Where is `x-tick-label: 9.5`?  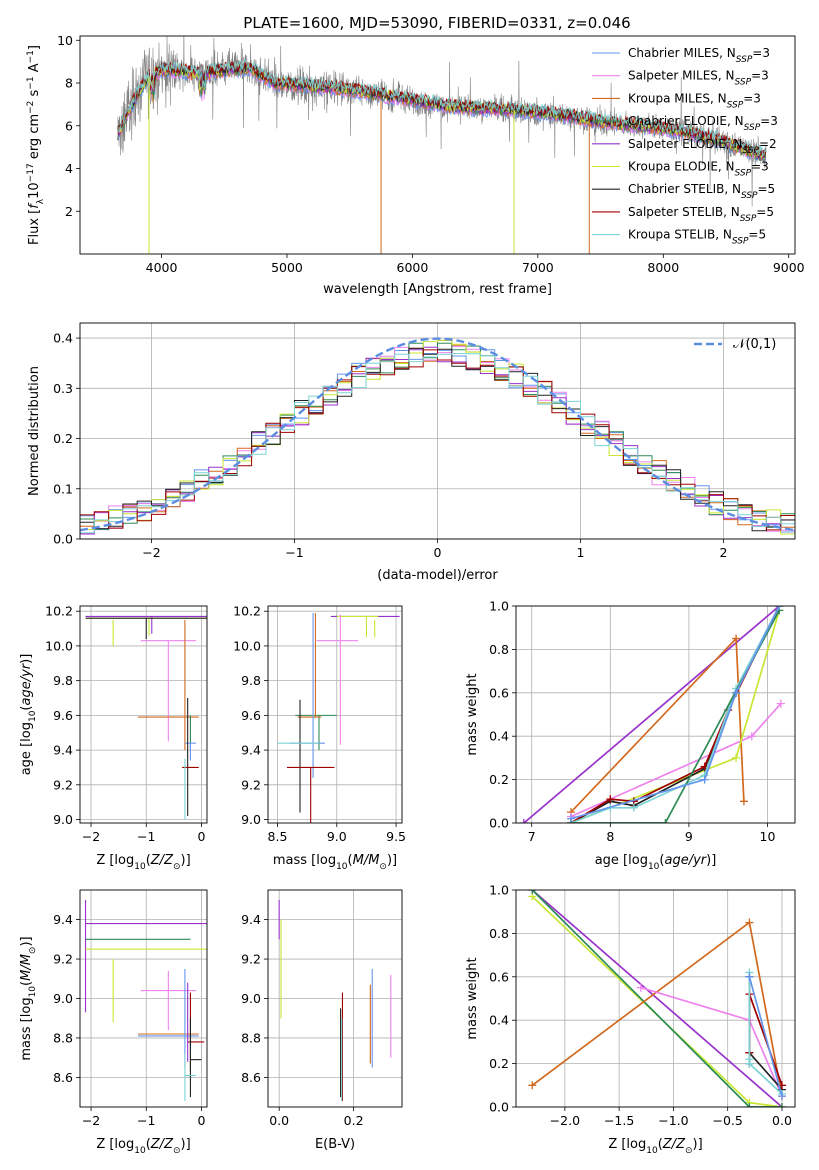 x-tick-label: 9.5 is located at coordinates (396, 836).